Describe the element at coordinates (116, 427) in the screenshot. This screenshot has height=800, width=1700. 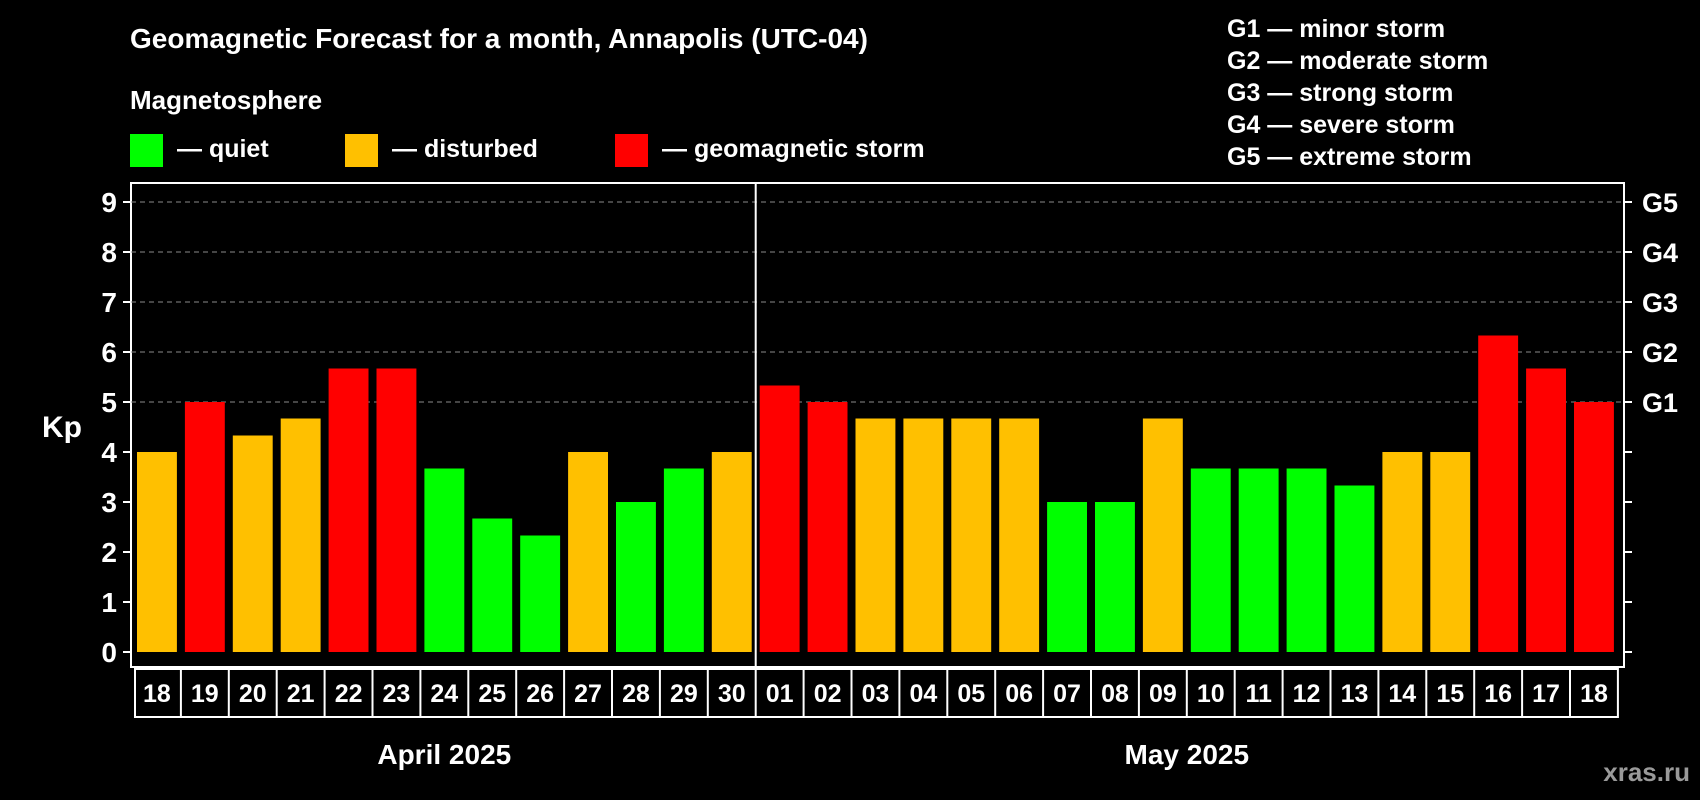
I see `y-axis: 0 1 2 3 4 5 6 7 8 9` at that location.